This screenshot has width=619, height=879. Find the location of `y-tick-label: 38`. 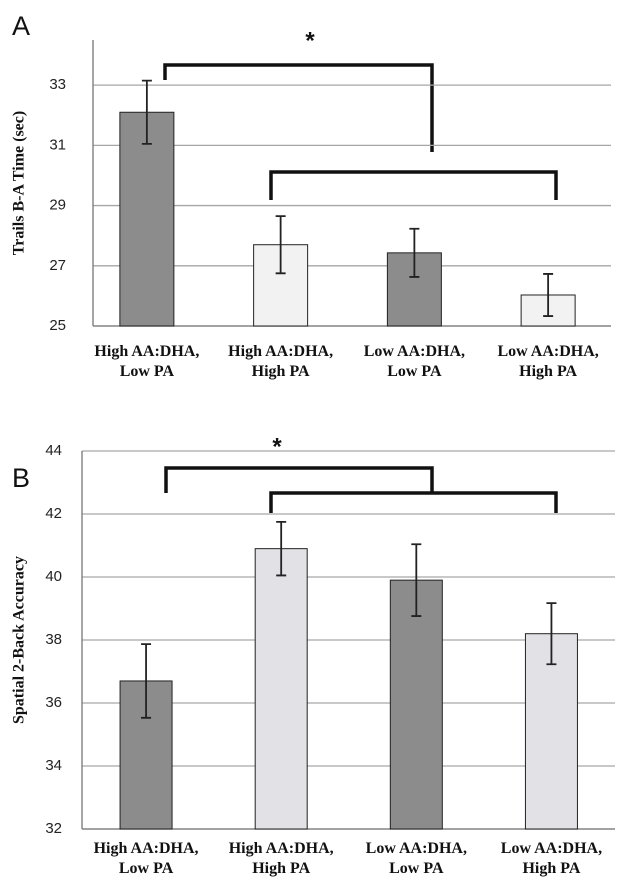

y-tick-label: 38 is located at coordinates (53, 639).